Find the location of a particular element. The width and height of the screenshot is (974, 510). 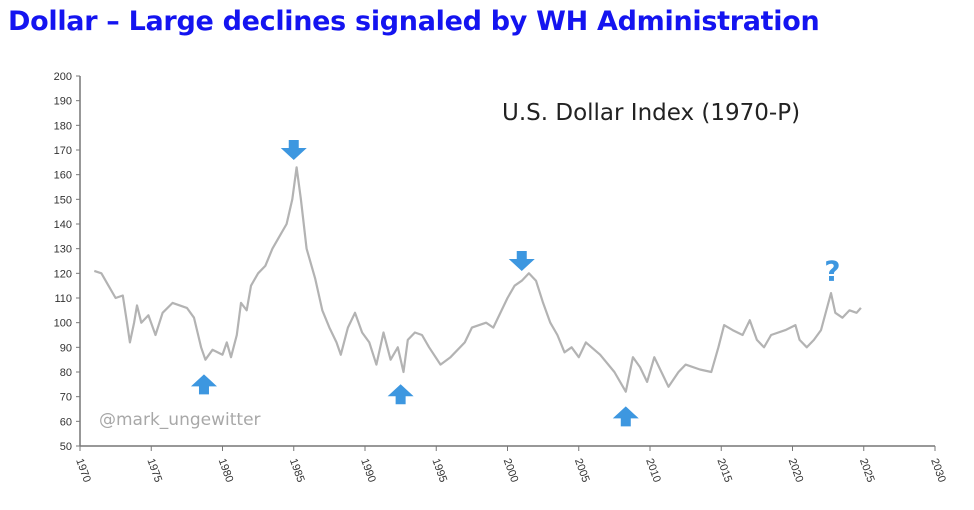

x-tick-label: 1985 is located at coordinates (297, 470).